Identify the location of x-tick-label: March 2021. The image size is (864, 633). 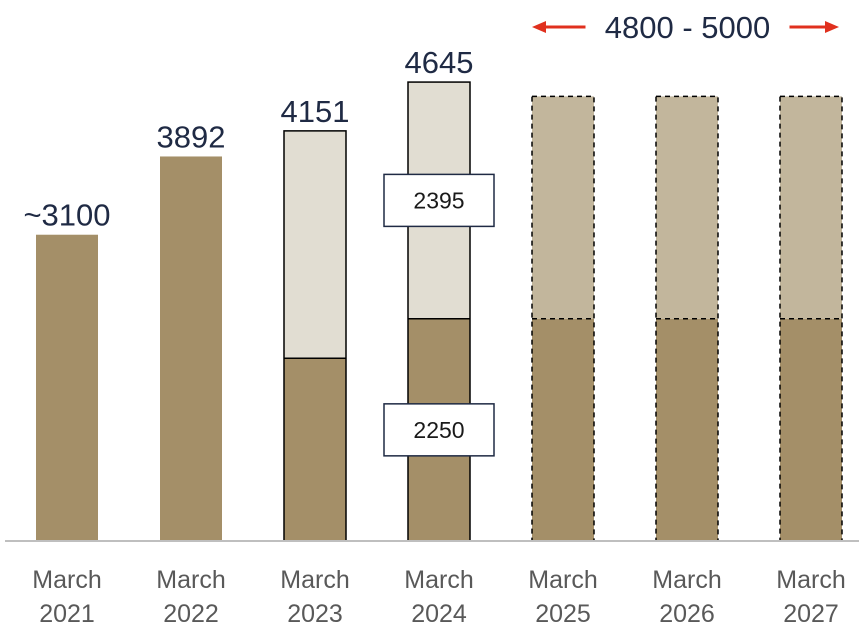
(66, 597).